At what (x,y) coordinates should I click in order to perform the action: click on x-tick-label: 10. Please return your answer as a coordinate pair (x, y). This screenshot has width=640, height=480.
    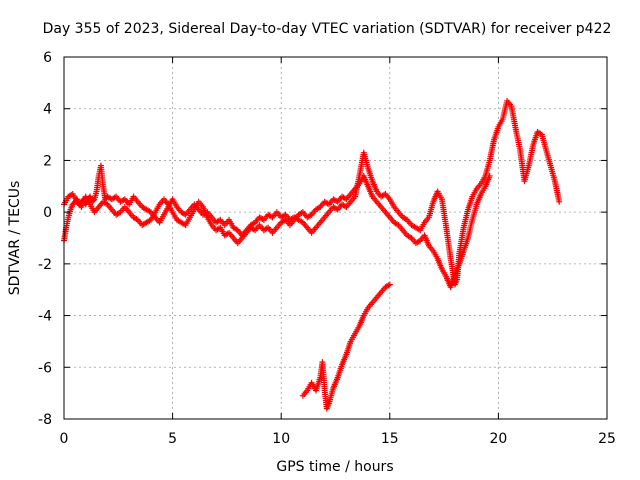
    Looking at the image, I should click on (281, 439).